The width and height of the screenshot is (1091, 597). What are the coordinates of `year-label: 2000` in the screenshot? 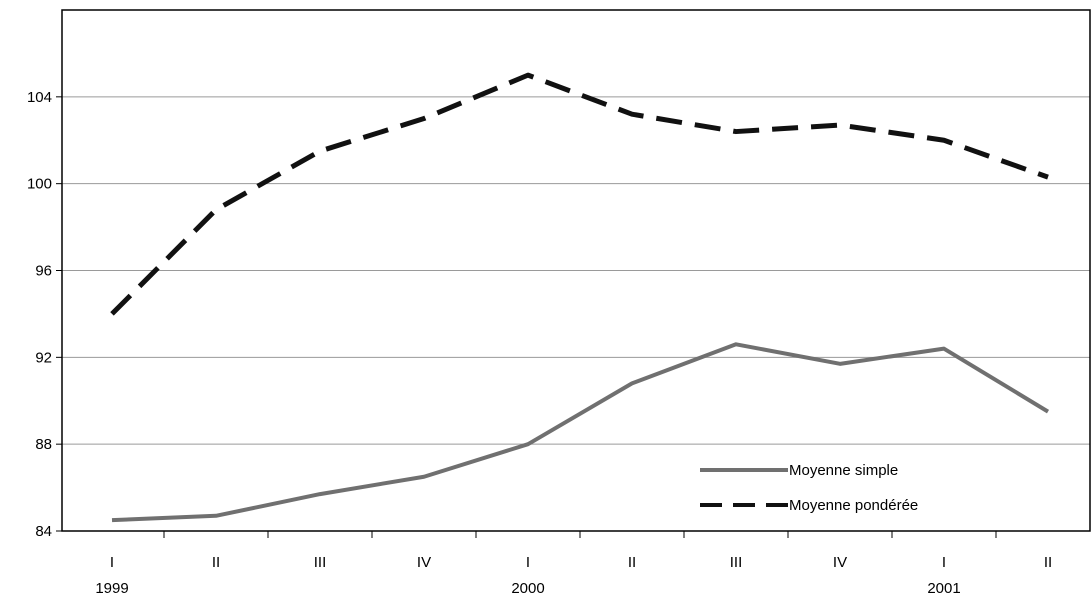 It's located at (527, 588).